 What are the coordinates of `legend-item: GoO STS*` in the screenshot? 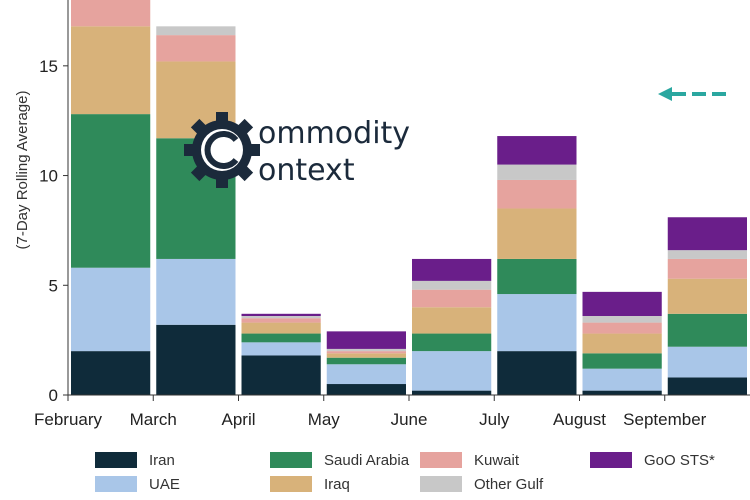 It's located at (652, 460).